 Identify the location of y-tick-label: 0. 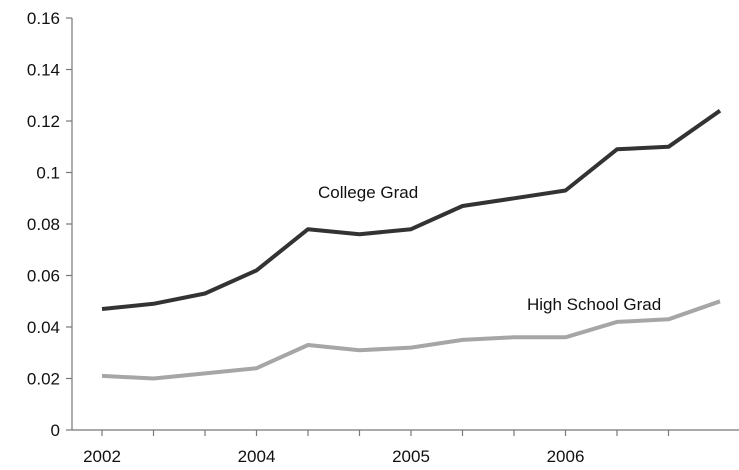
(55, 430).